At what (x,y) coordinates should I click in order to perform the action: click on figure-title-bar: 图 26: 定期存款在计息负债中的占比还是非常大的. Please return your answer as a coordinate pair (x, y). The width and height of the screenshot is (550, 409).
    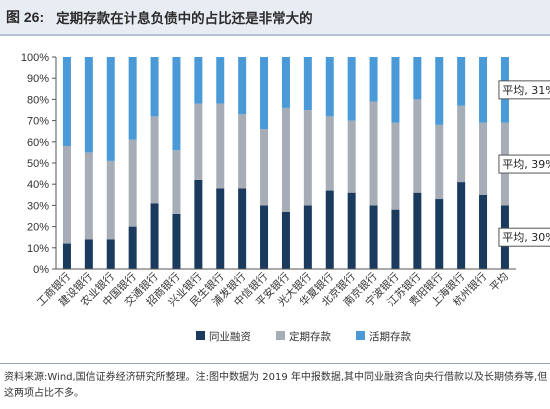
    Looking at the image, I should click on (275, 18).